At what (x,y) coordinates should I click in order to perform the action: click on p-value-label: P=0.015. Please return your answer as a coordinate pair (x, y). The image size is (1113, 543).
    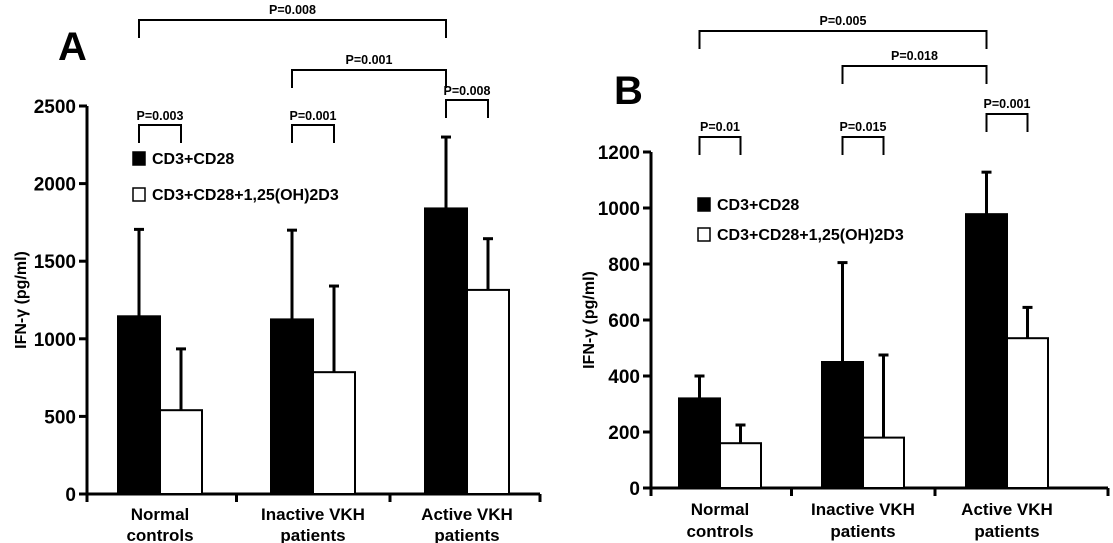
    Looking at the image, I should click on (863, 127).